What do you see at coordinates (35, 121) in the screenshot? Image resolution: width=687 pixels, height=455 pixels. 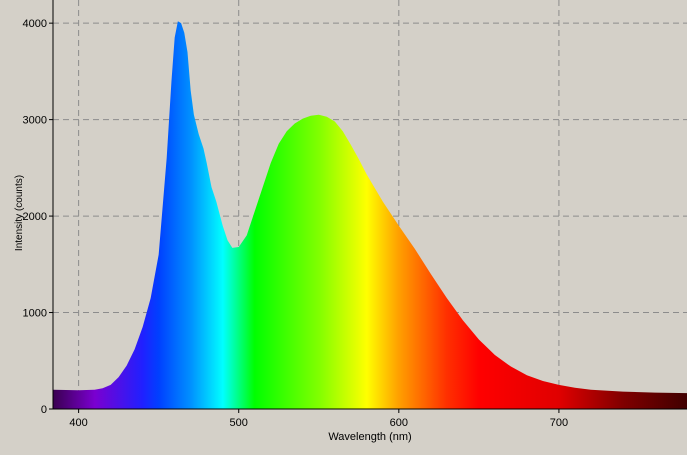 I see `y-tick-label: 3000` at bounding box center [35, 121].